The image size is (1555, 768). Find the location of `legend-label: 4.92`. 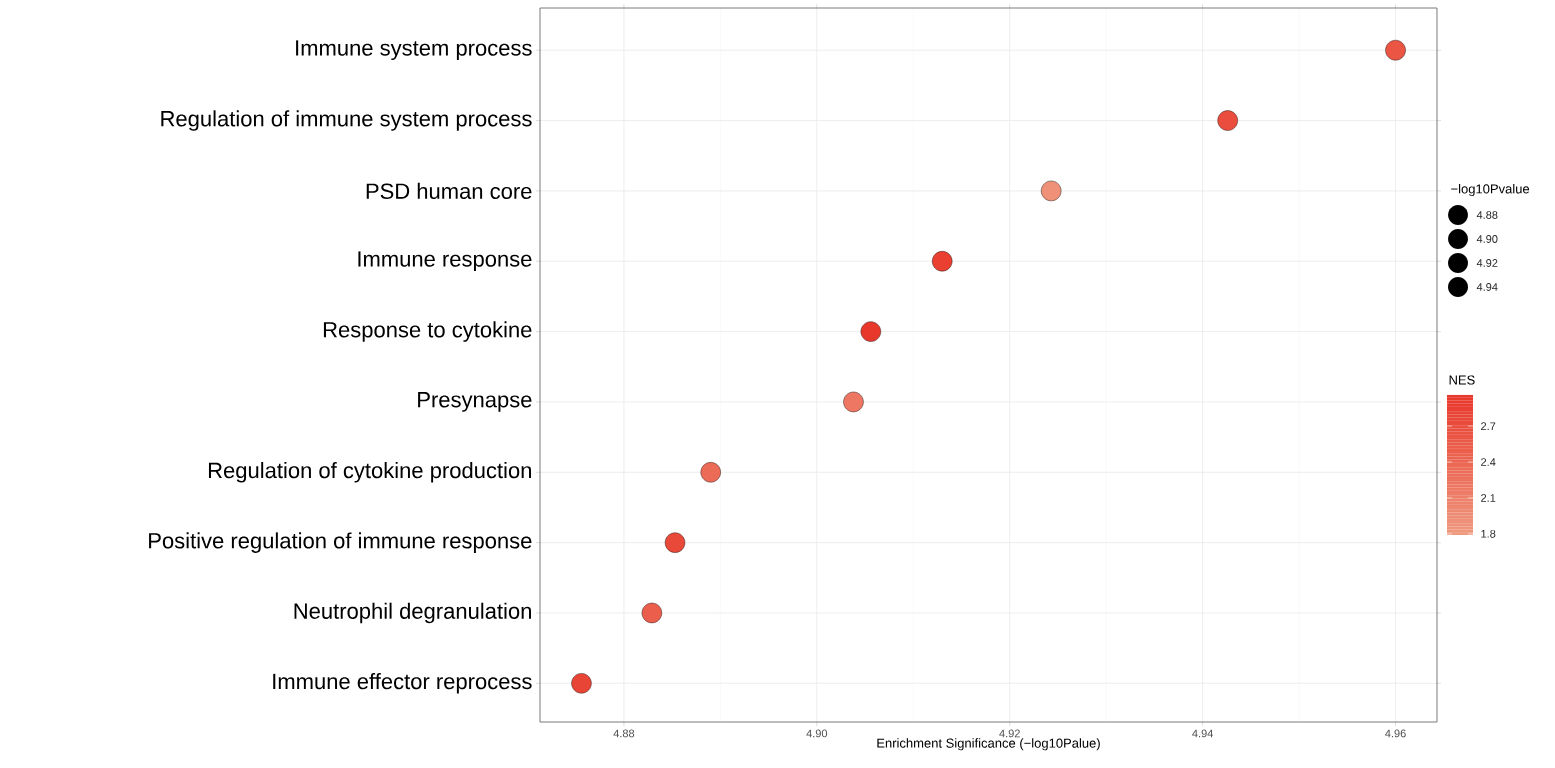

legend-label: 4.92 is located at coordinates (1487, 263).